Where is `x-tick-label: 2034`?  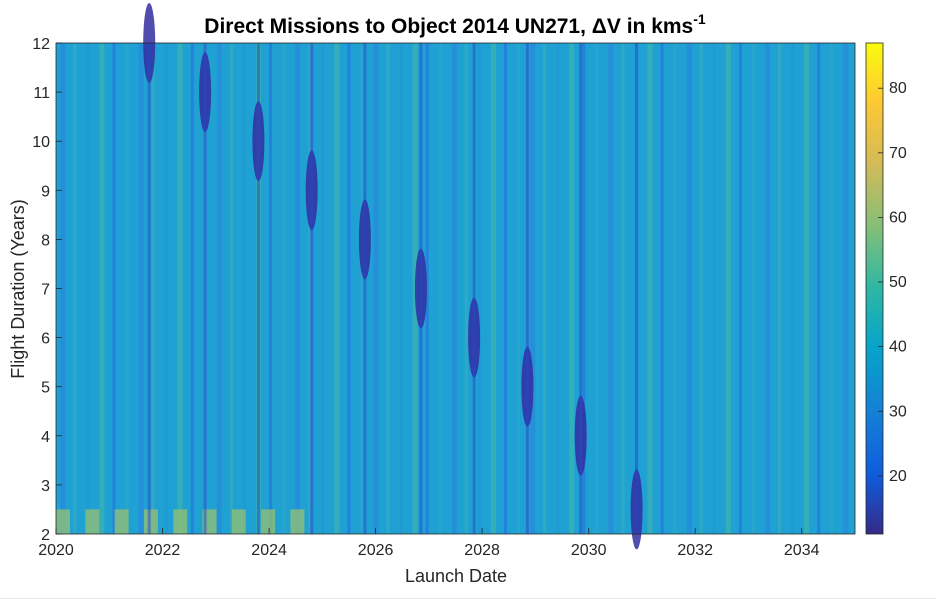
x-tick-label: 2034 is located at coordinates (802, 550).